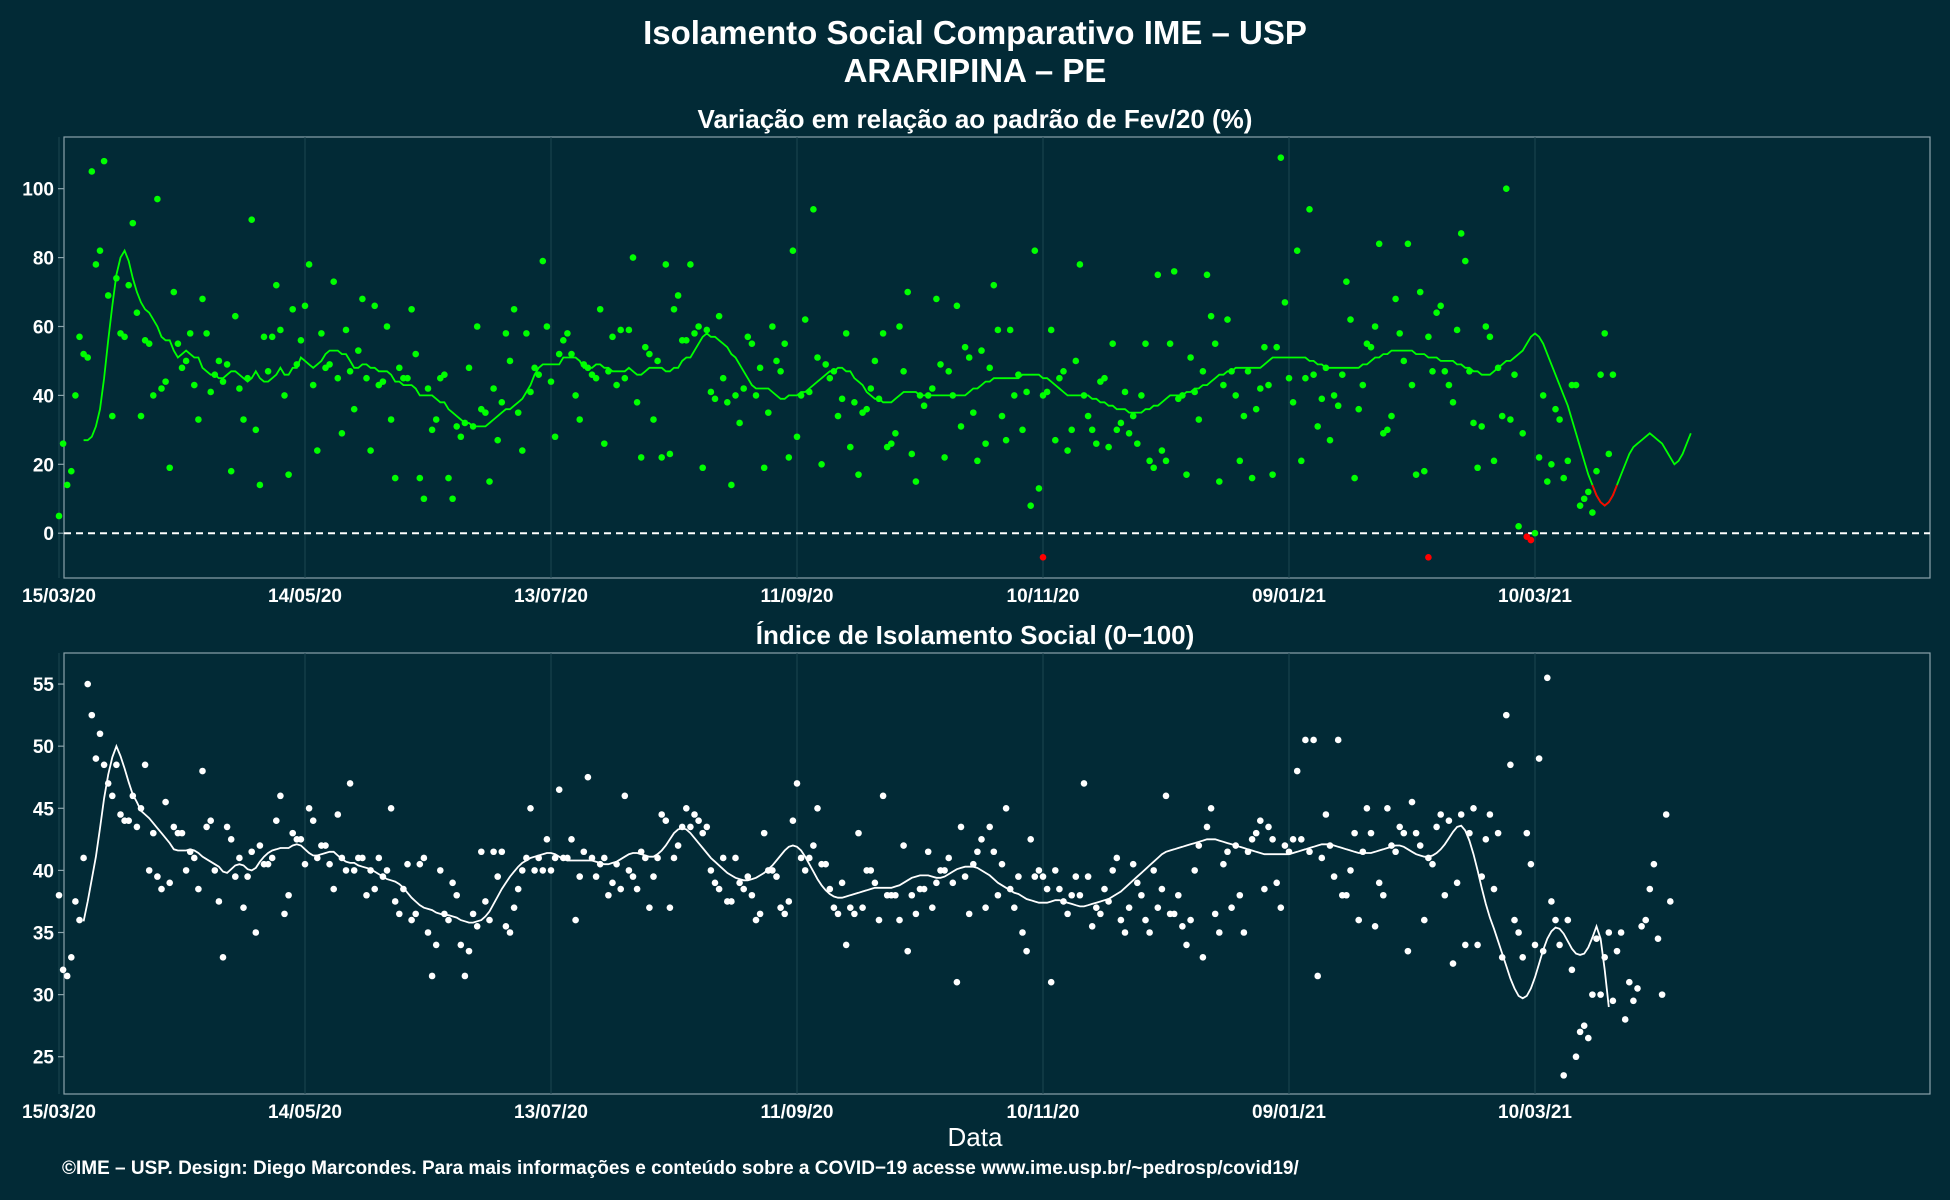  I want to click on x-tick-label: 15/03/20, so click(59, 596).